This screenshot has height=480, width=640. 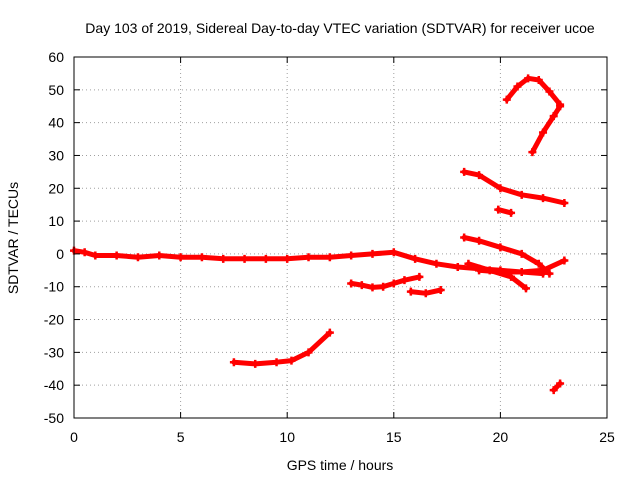 I want to click on y-tick-label: -30, so click(x=54, y=352).